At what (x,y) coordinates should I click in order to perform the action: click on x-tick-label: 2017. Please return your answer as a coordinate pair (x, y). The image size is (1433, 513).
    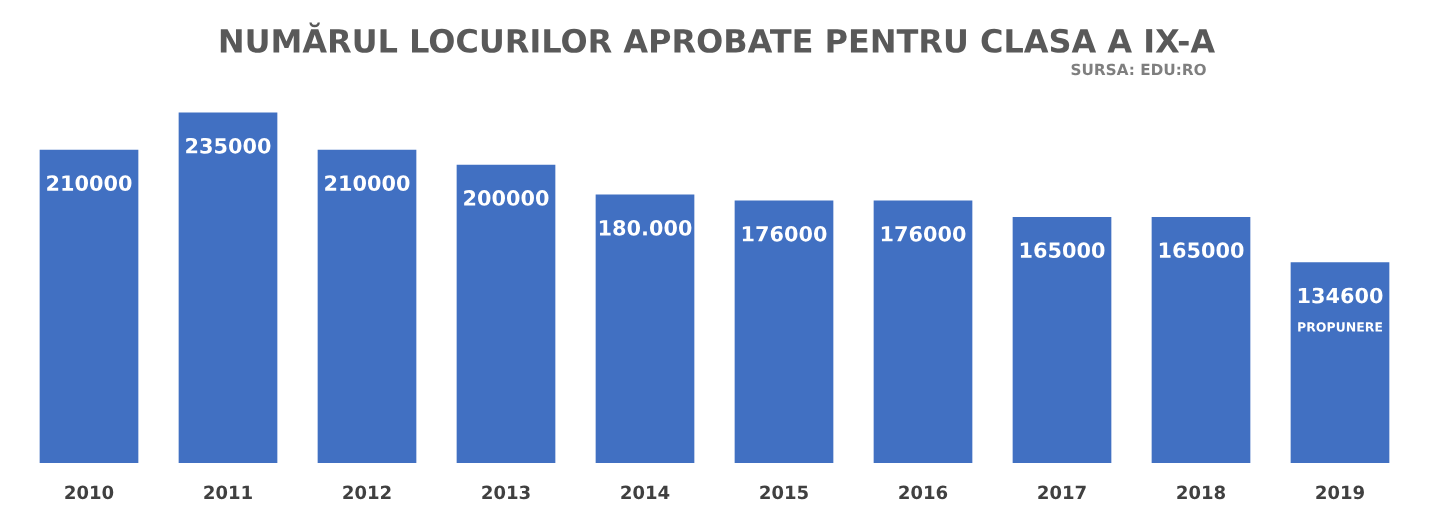
    Looking at the image, I should click on (1062, 492).